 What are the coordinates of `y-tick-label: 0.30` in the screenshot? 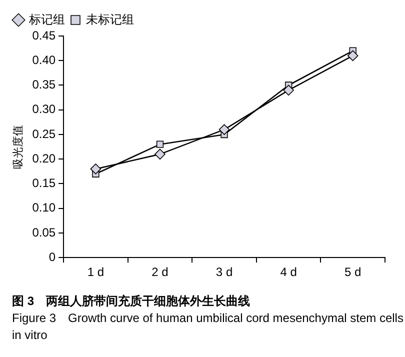 It's located at (44, 109).